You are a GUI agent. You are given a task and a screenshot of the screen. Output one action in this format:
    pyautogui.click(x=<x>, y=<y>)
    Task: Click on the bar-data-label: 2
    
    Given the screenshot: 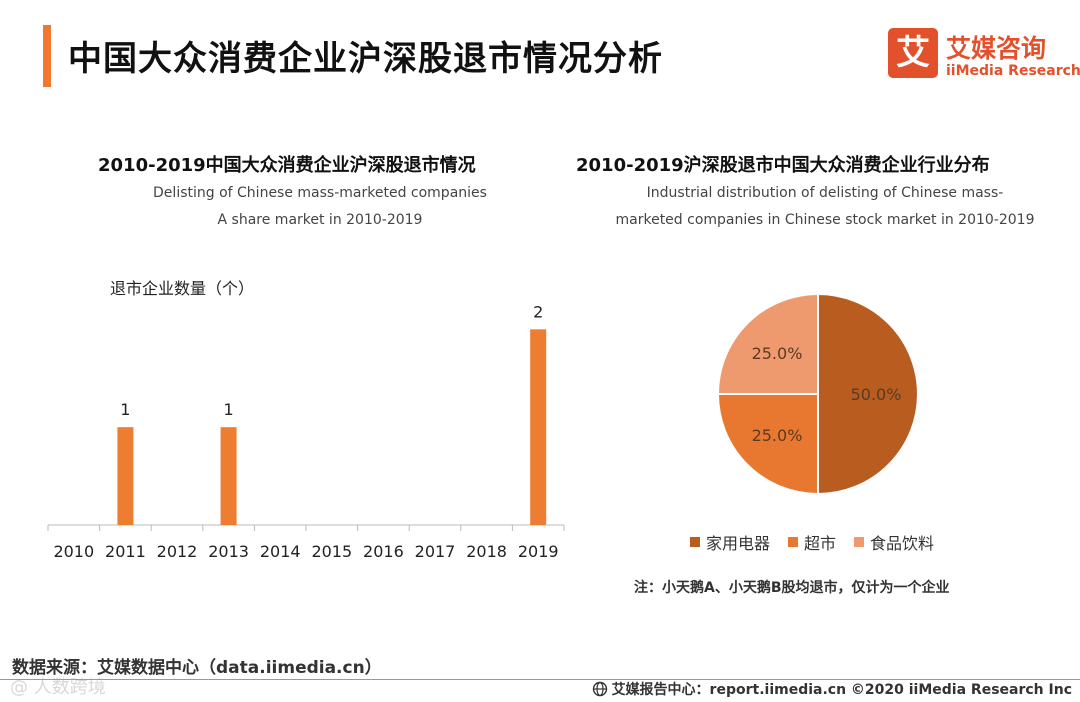 What is the action you would take?
    pyautogui.click(x=538, y=311)
    